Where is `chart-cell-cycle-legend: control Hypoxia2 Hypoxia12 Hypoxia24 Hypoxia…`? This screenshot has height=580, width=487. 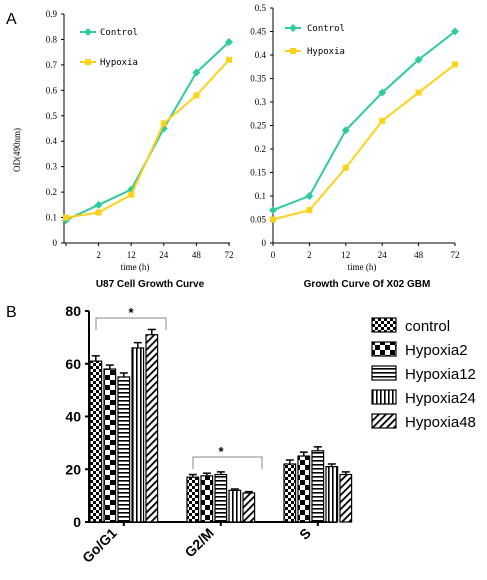
chart-cell-cycle-legend: control Hypoxia2 Hypoxia12 Hypoxia24 Hypoxia… is located at coordinates (423, 374).